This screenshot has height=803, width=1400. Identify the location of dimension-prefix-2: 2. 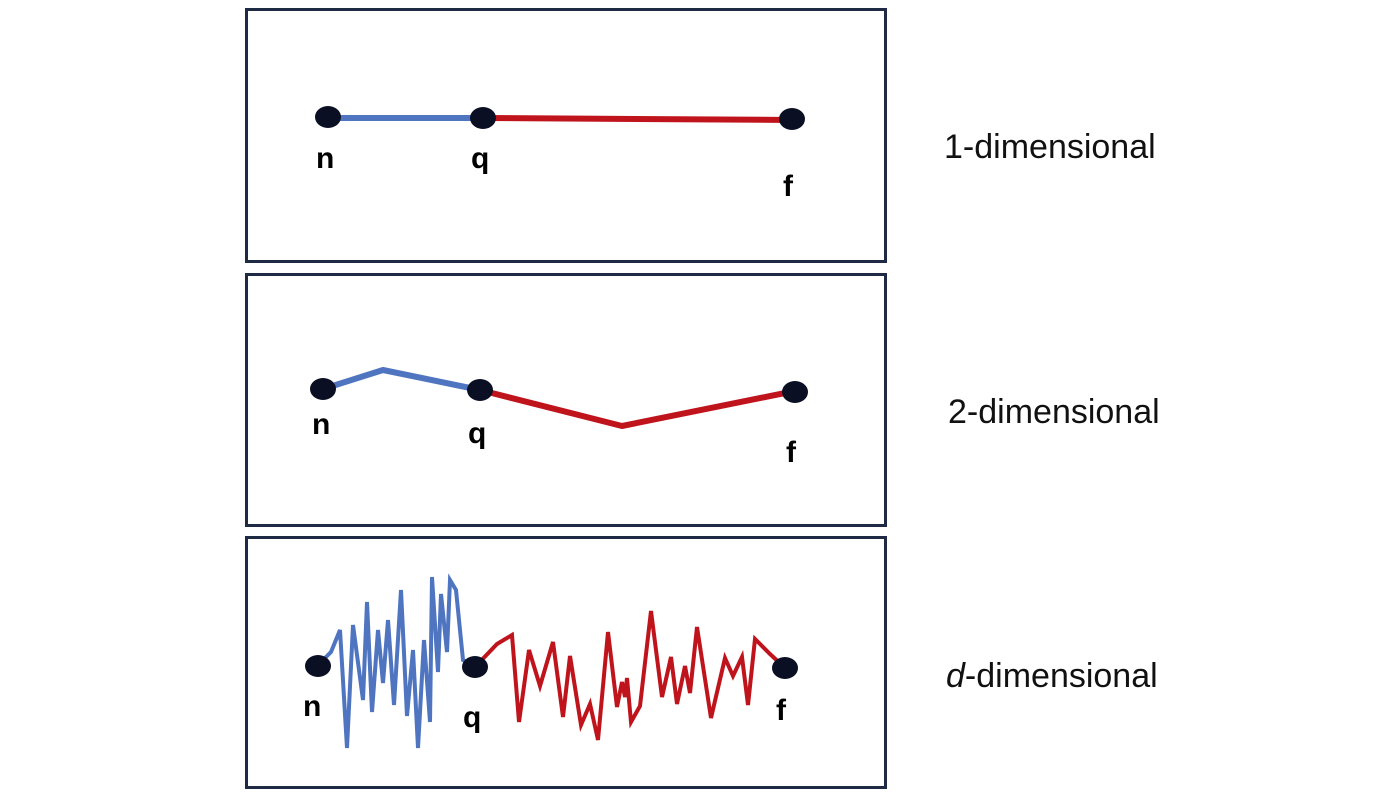
(957, 412).